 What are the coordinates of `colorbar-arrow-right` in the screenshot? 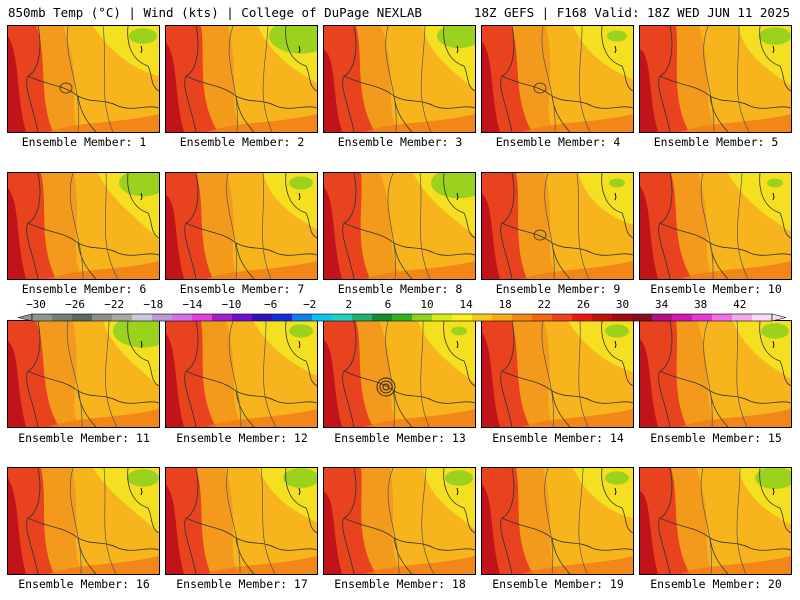 It's located at (779, 317).